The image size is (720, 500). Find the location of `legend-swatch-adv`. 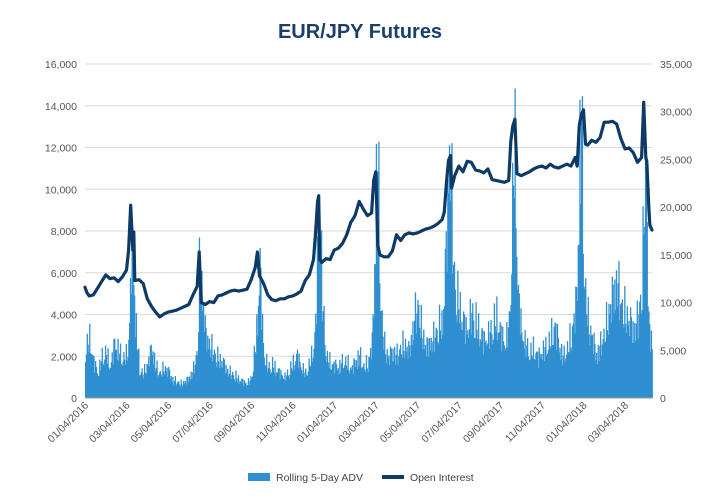

legend-swatch-adv is located at coordinates (259, 477).